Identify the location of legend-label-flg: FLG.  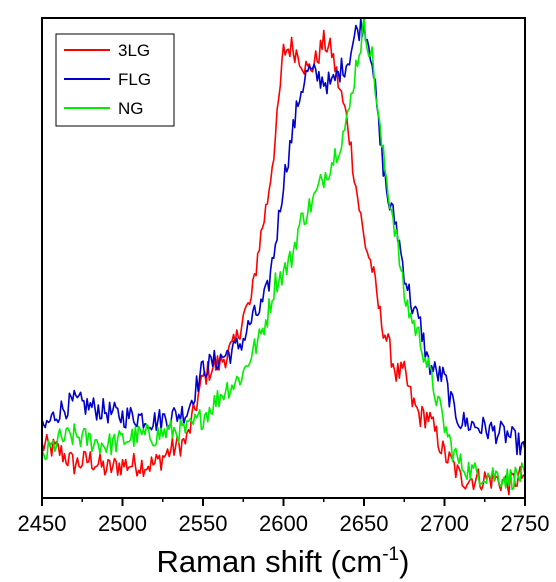
(134, 79).